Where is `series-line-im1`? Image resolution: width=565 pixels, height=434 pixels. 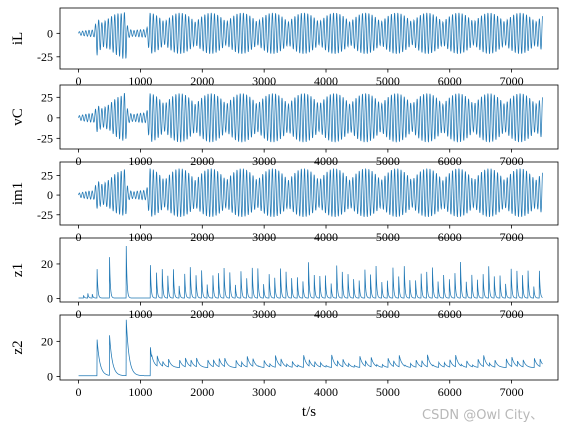
series-line-im1 is located at coordinates (310, 193).